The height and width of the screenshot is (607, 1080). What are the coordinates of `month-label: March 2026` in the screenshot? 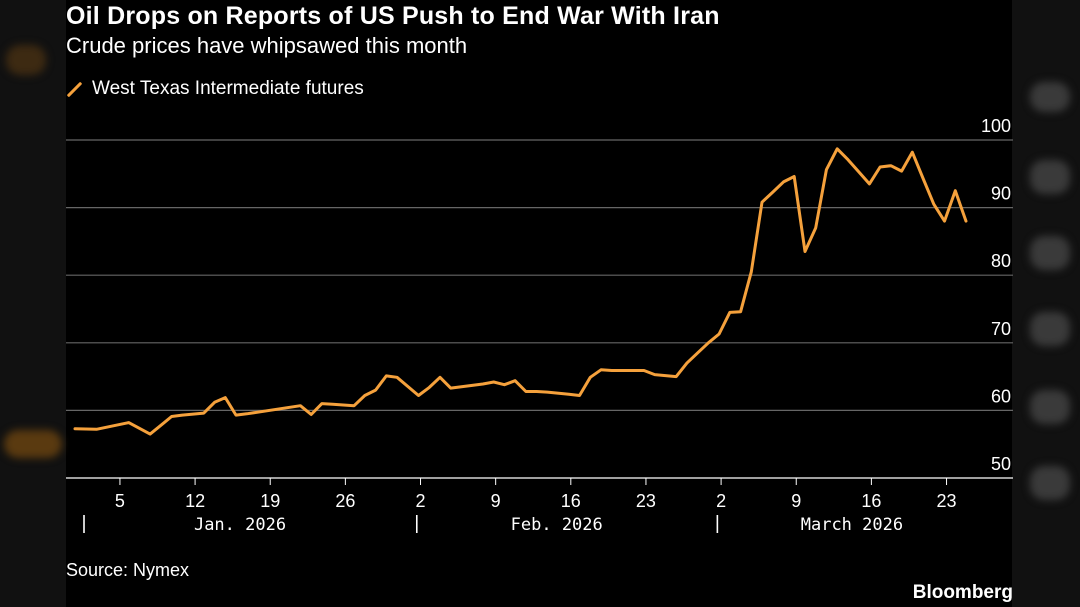 It's located at (852, 525).